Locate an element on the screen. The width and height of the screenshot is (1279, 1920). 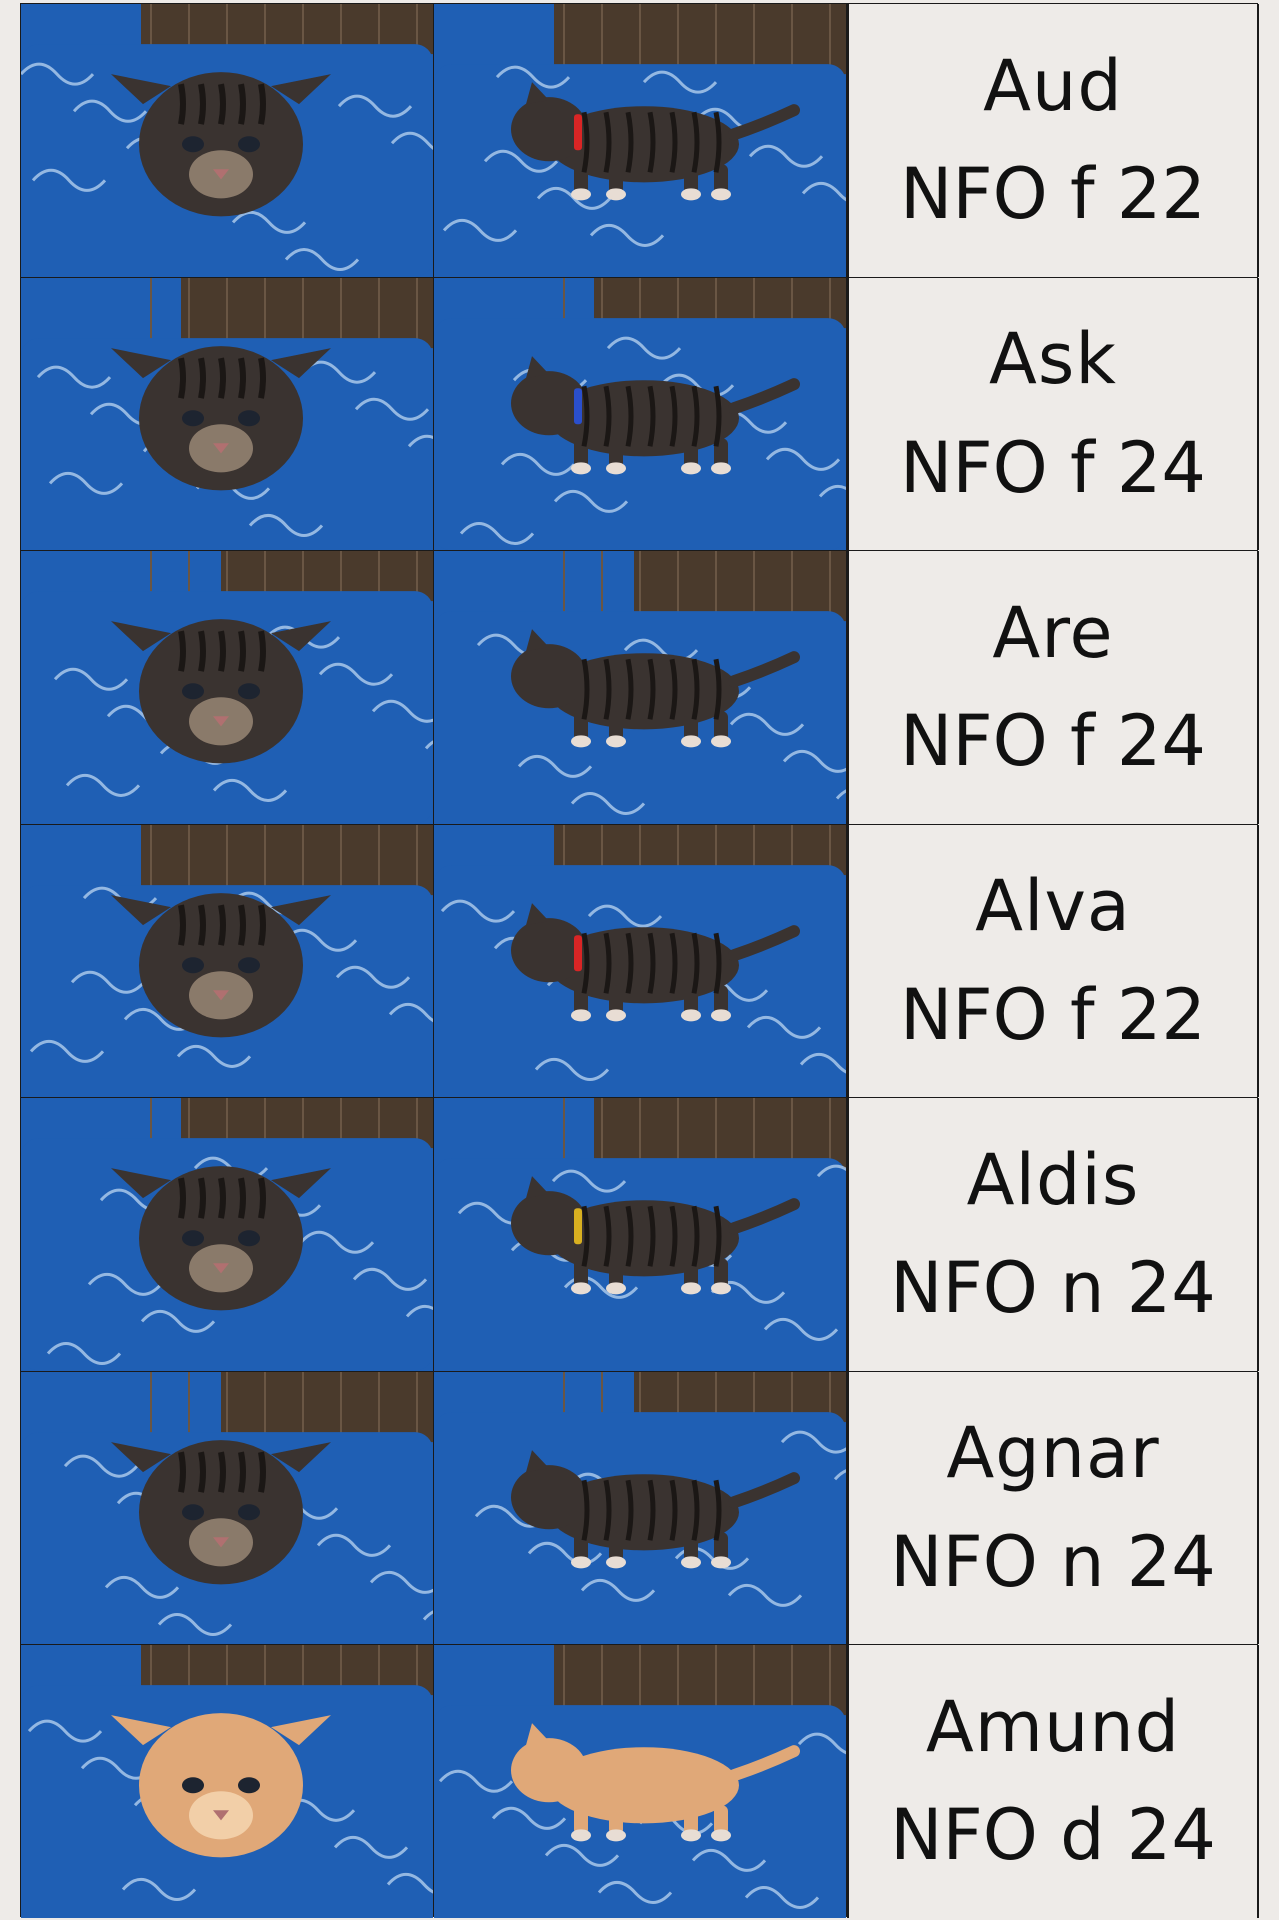
kitten-code: NFO d 24 is located at coordinates (1053, 1835).